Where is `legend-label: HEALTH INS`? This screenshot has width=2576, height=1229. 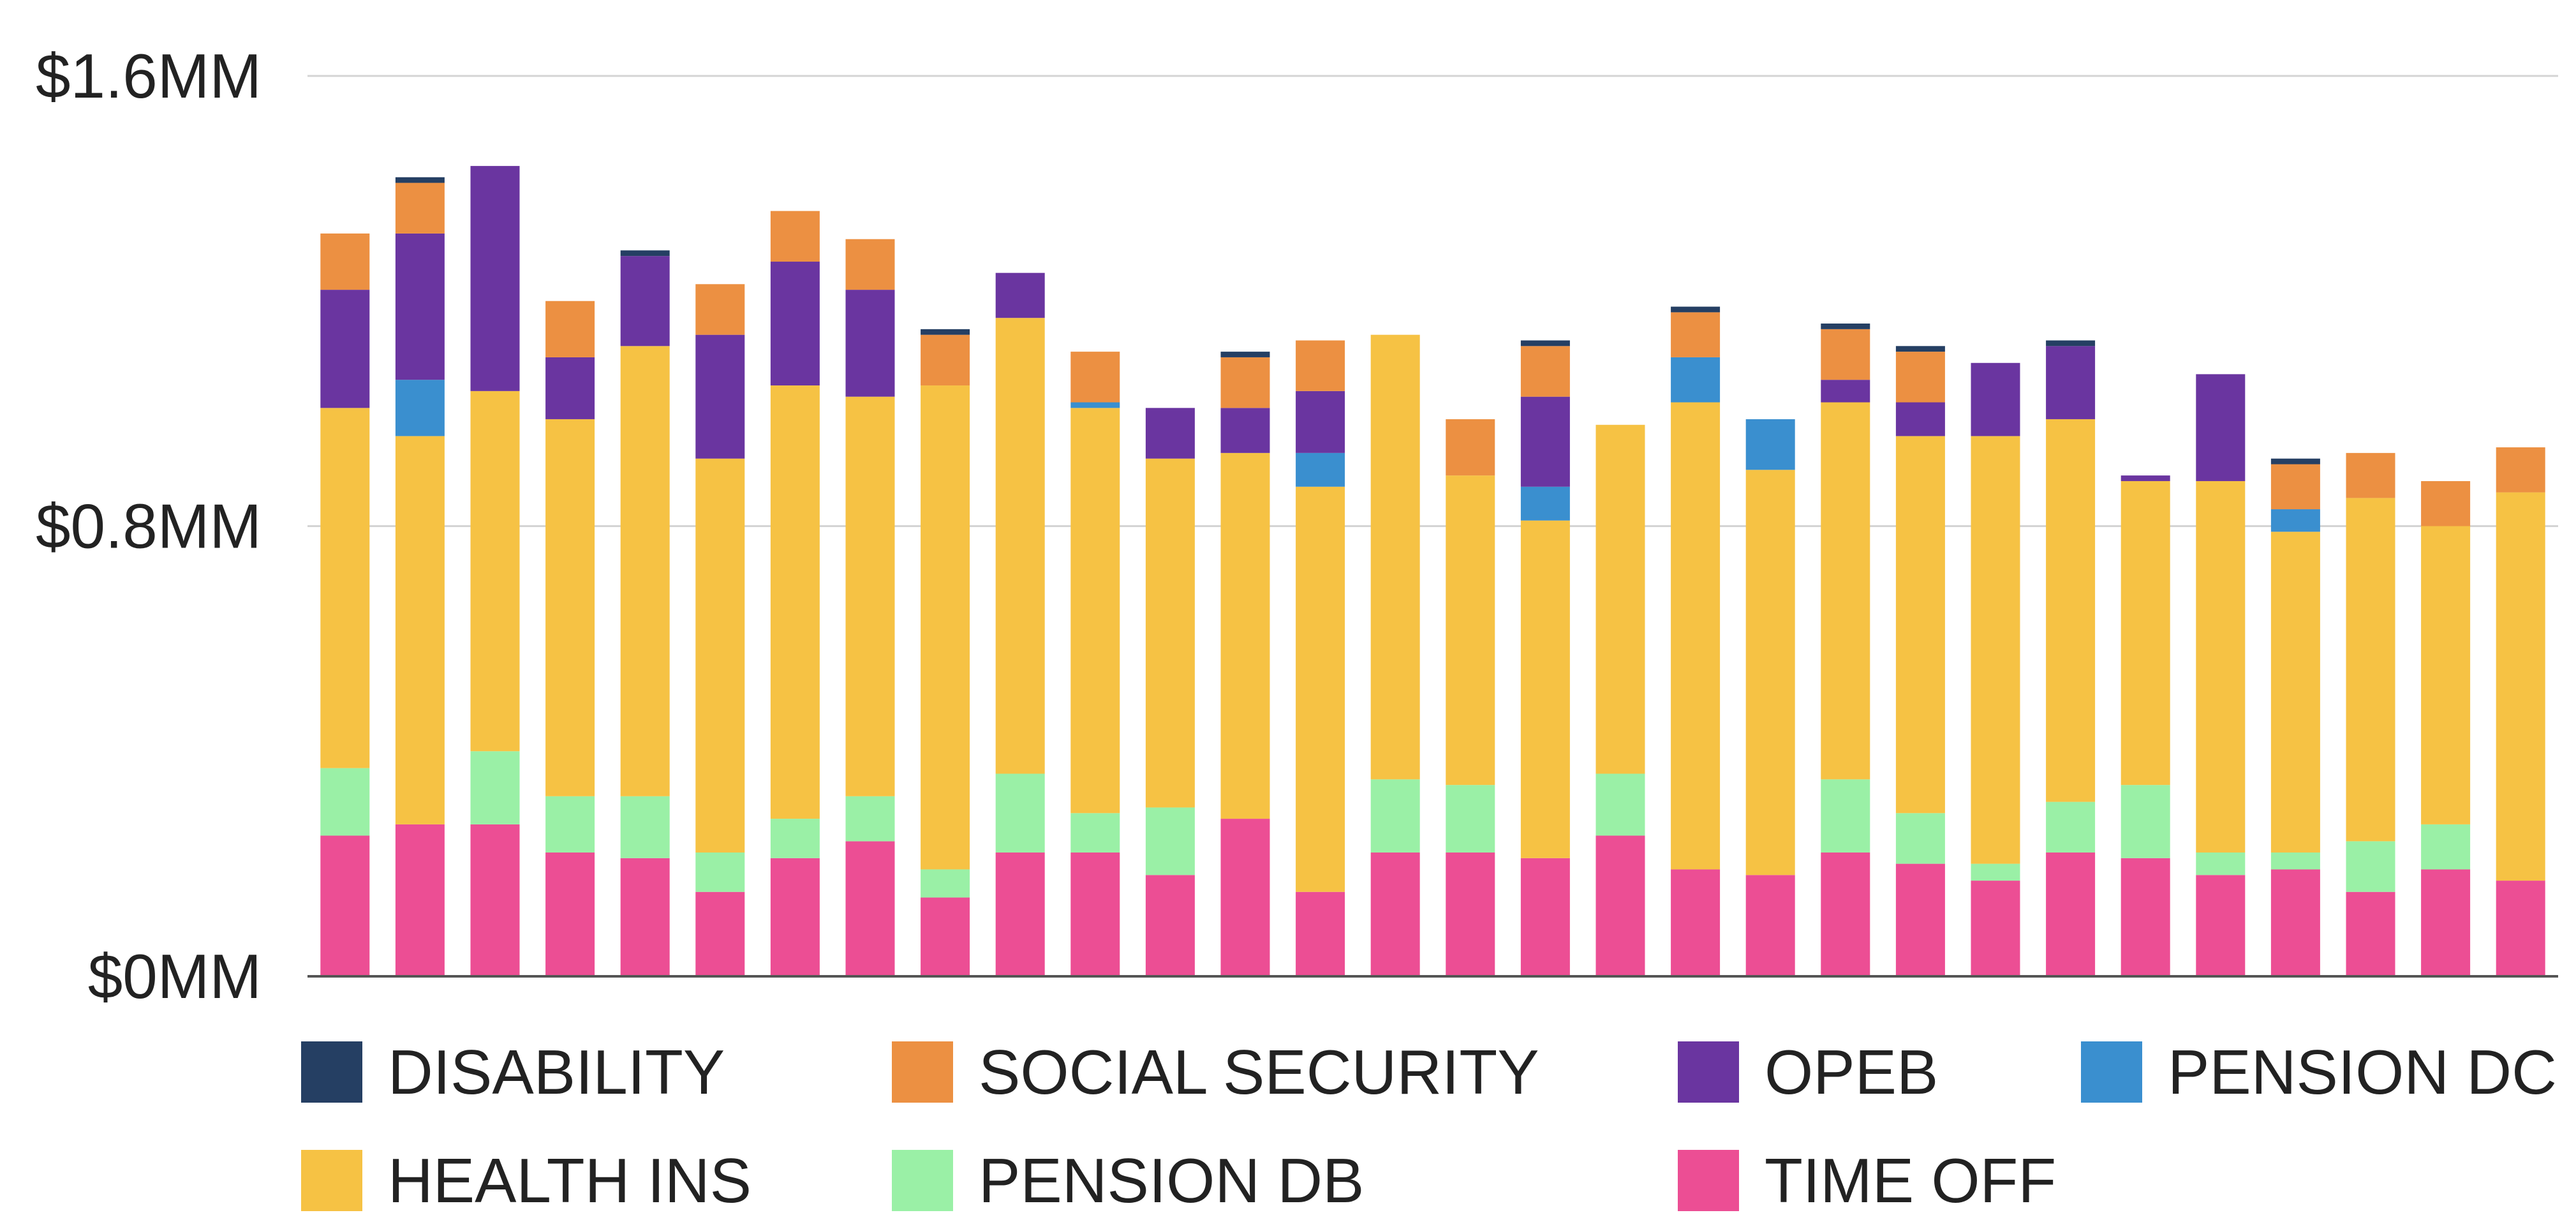 legend-label: HEALTH INS is located at coordinates (569, 1180).